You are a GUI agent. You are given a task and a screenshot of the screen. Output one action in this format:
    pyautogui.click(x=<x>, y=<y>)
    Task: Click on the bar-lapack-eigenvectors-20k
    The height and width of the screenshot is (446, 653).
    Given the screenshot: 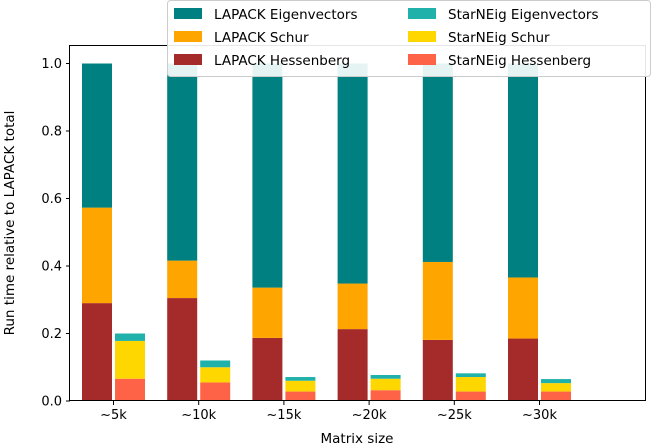 What is the action you would take?
    pyautogui.click(x=352, y=173)
    